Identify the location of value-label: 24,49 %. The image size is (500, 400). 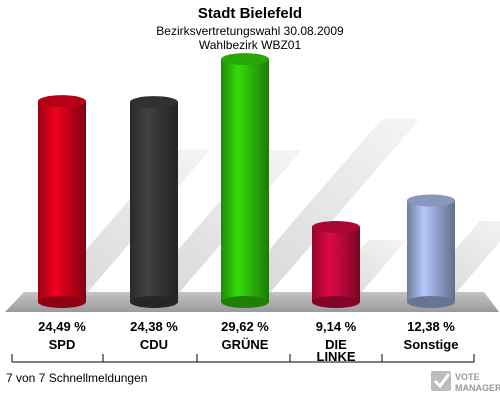
(62, 326).